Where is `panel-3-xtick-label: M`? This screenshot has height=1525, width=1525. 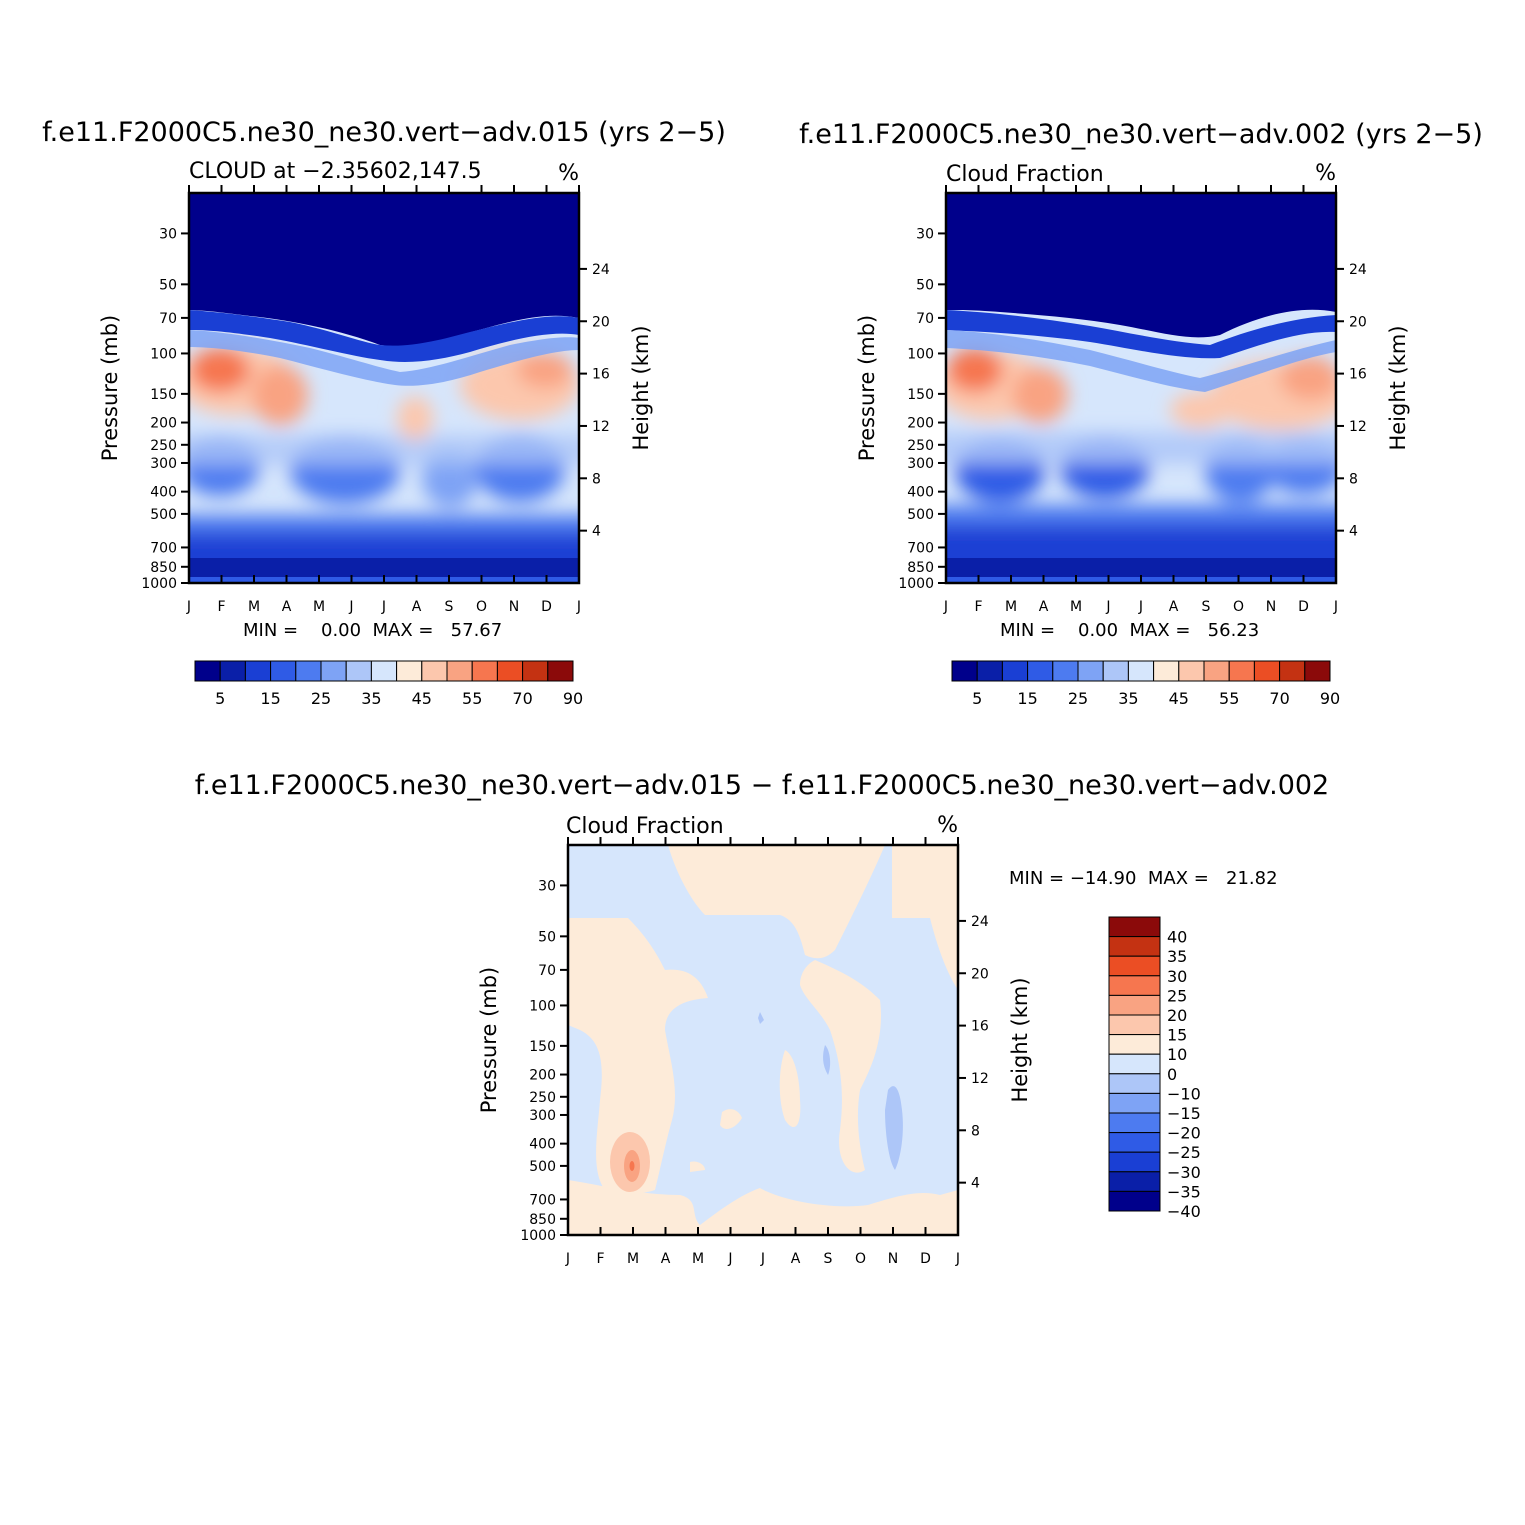
panel-3-xtick-label: M is located at coordinates (698, 1259).